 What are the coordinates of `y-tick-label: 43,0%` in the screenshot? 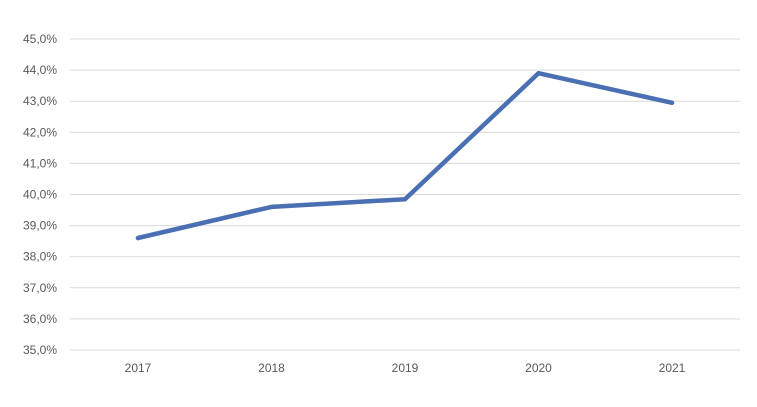 It's located at (40, 101).